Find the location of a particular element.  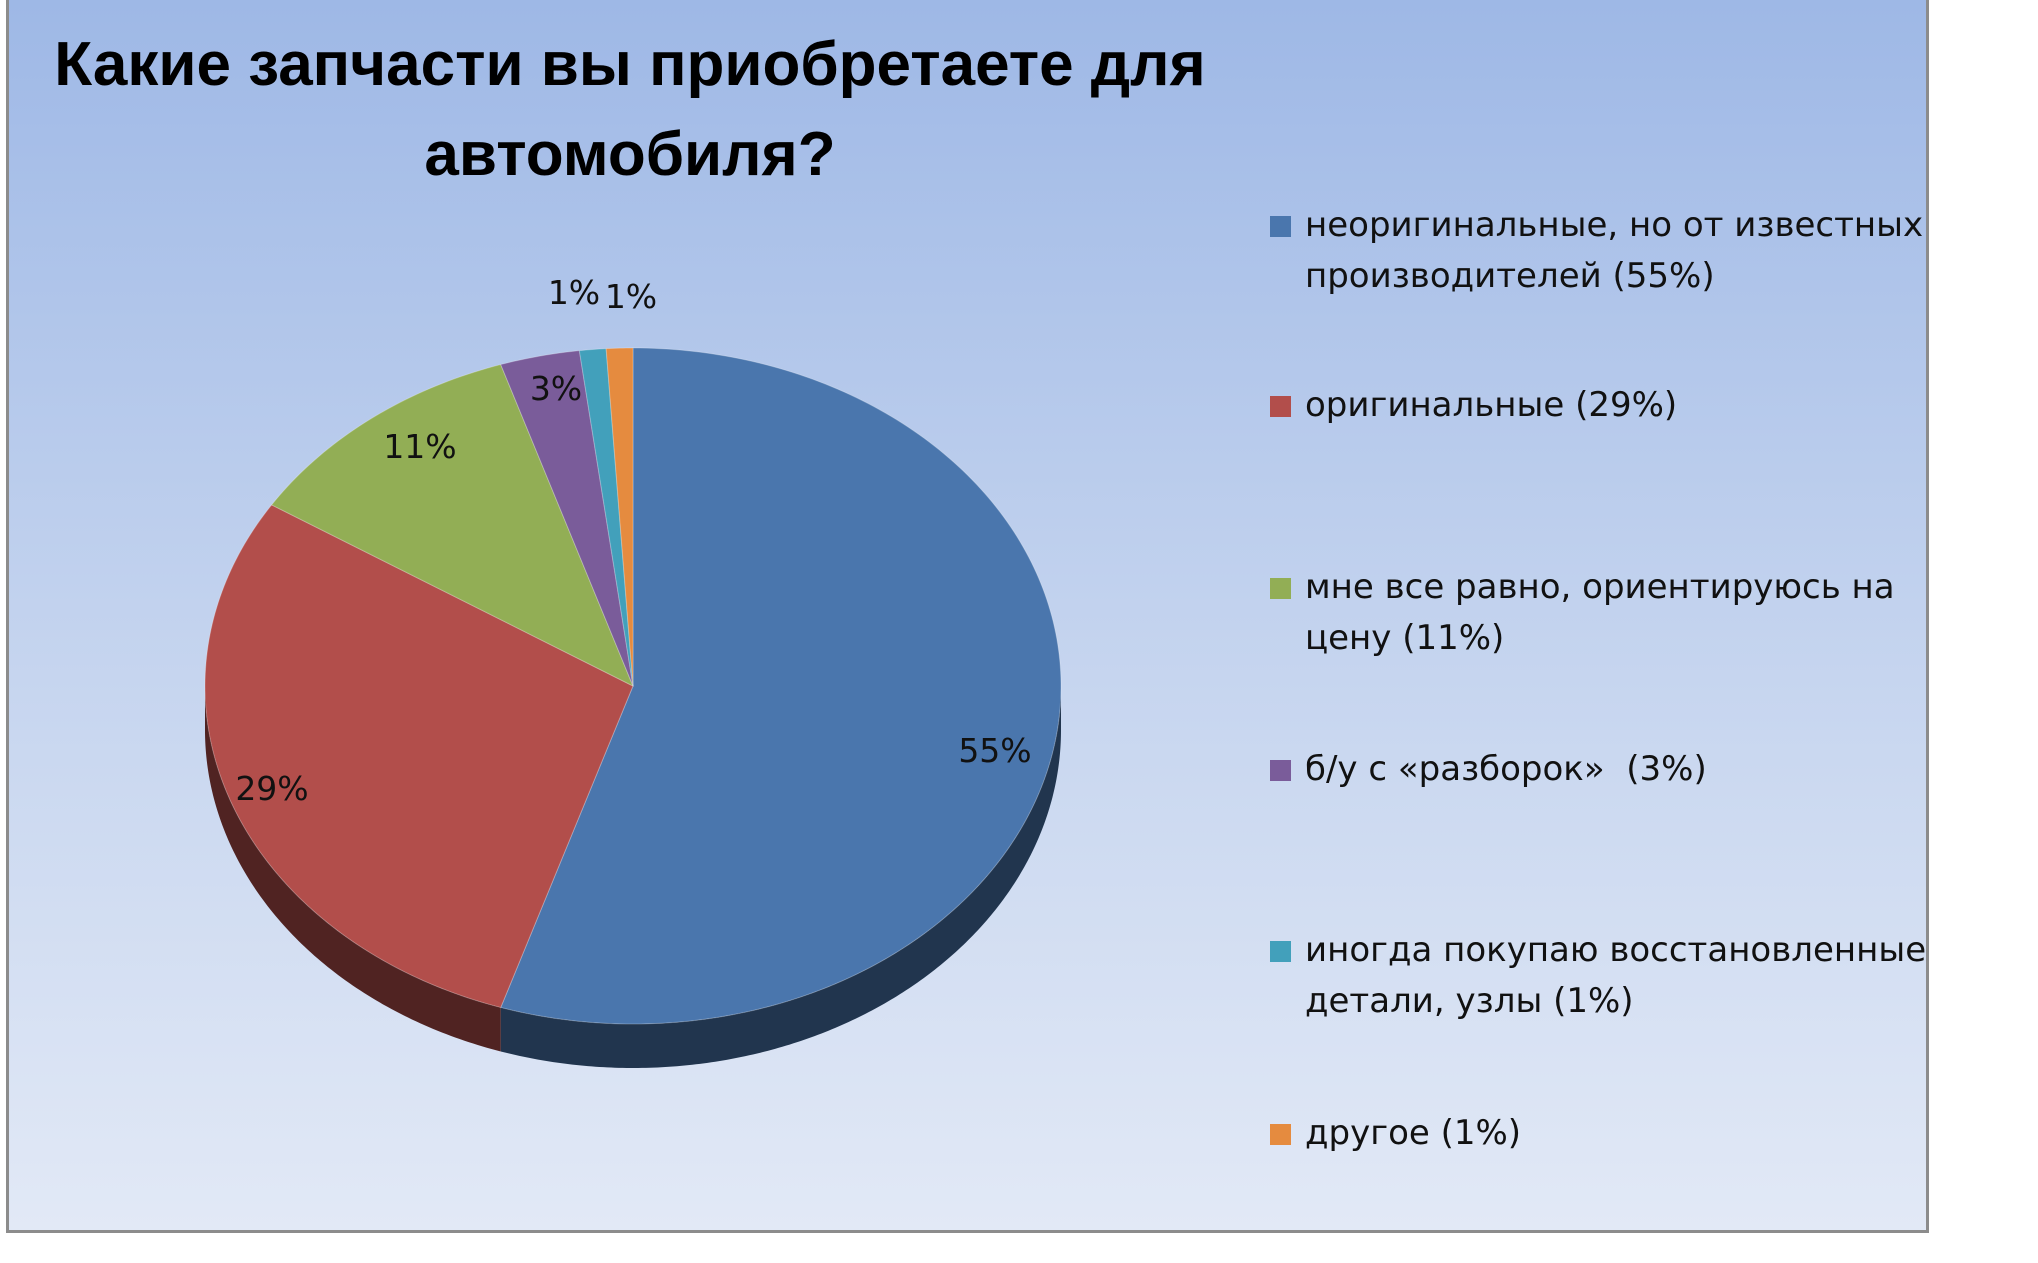

data-label-3: 11% is located at coordinates (419, 446).